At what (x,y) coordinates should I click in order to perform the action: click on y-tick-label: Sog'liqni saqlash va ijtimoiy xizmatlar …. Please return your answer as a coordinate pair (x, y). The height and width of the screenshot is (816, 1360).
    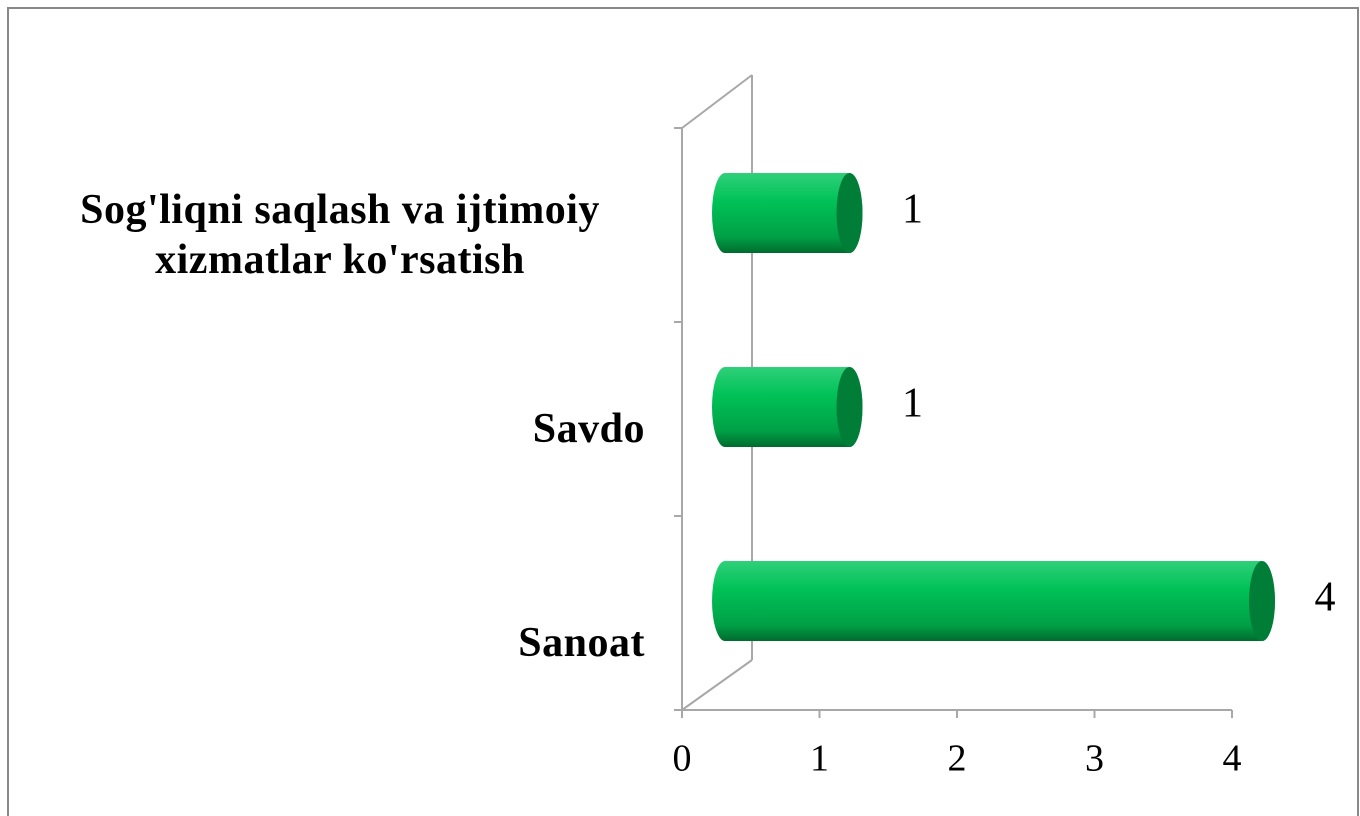
    Looking at the image, I should click on (340, 235).